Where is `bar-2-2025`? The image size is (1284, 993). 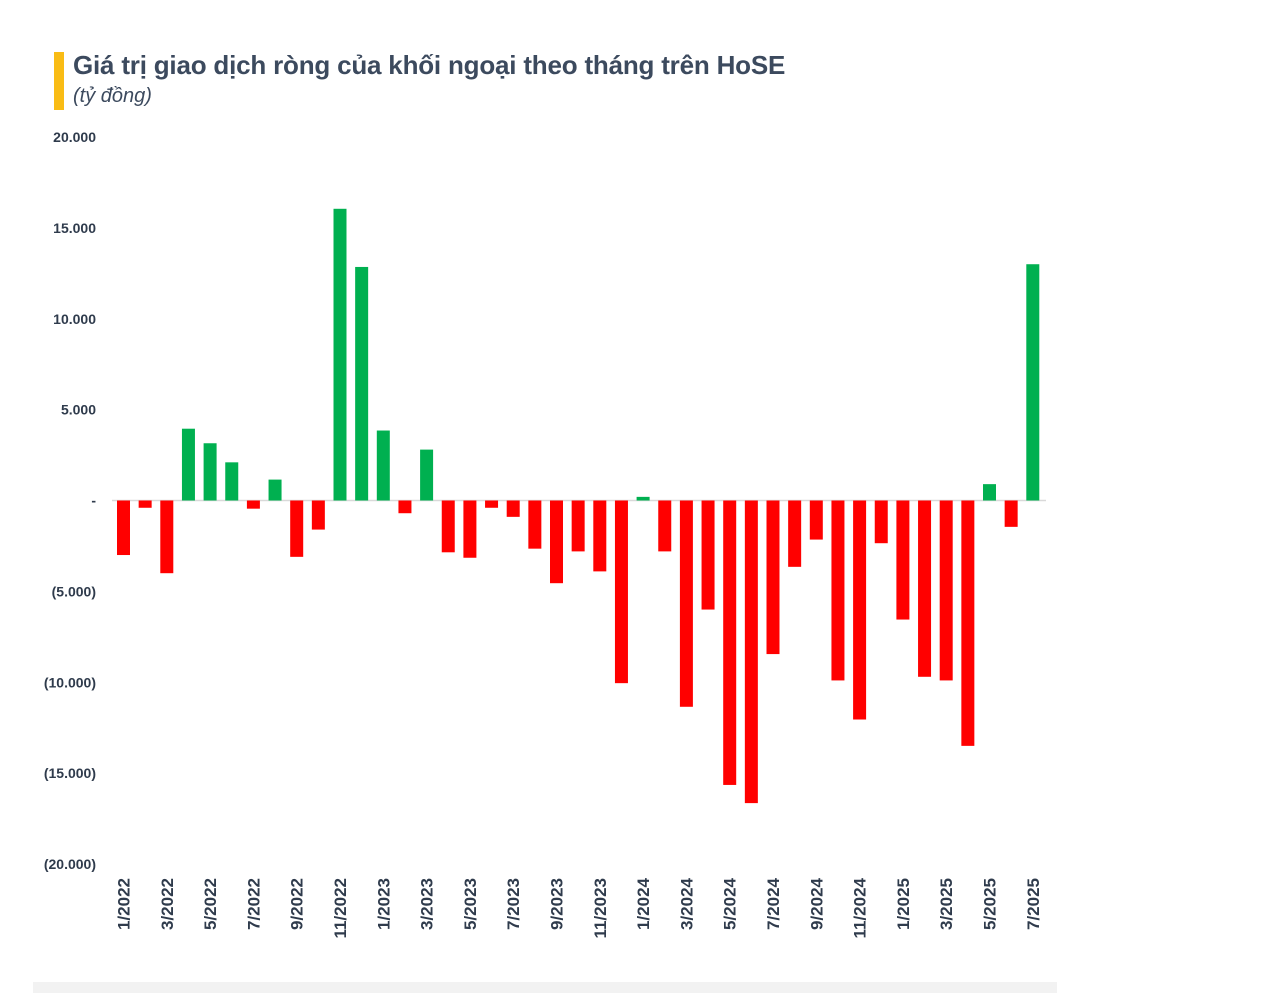 bar-2-2025 is located at coordinates (925, 588).